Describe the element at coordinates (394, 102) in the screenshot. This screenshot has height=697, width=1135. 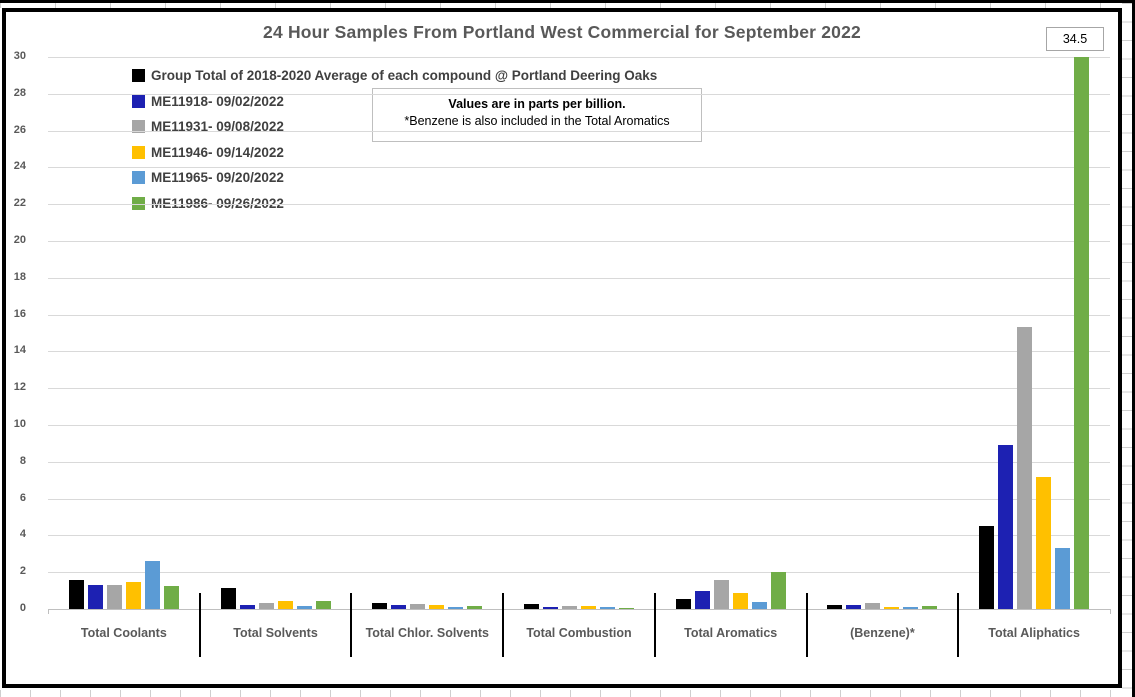
I see `legend-item: ME11918- 09/02/2022` at that location.